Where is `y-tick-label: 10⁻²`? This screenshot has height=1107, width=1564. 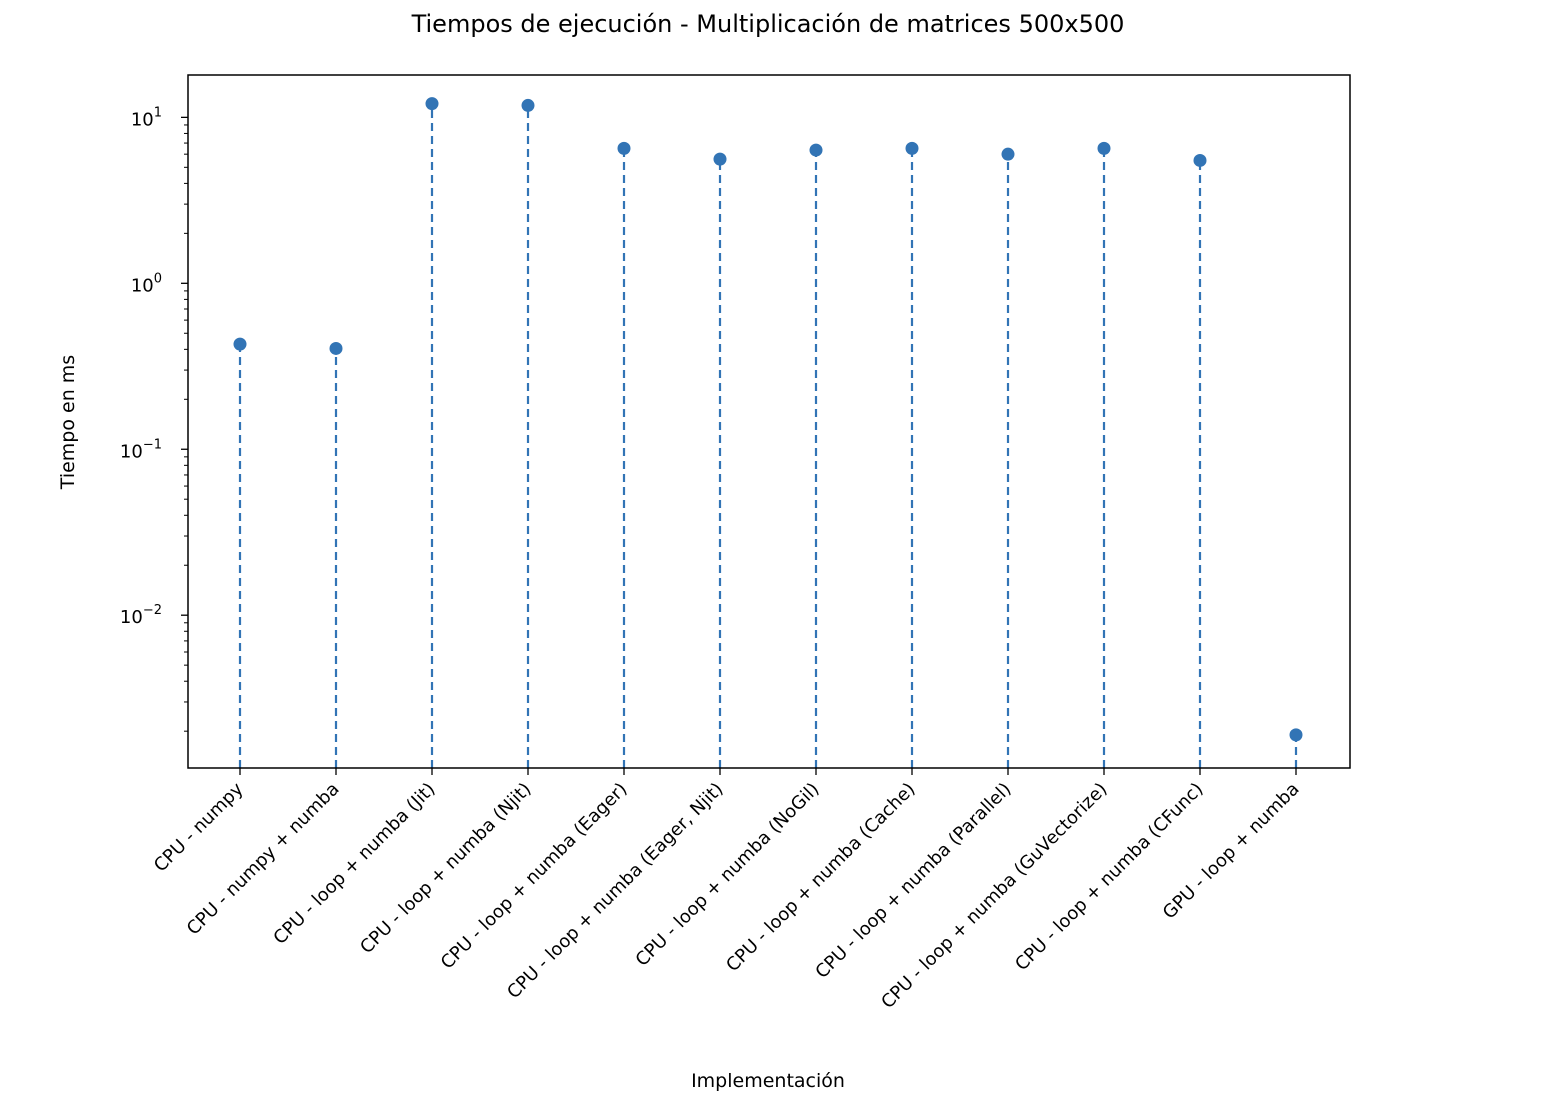 y-tick-label: 10⁻² is located at coordinates (141, 615).